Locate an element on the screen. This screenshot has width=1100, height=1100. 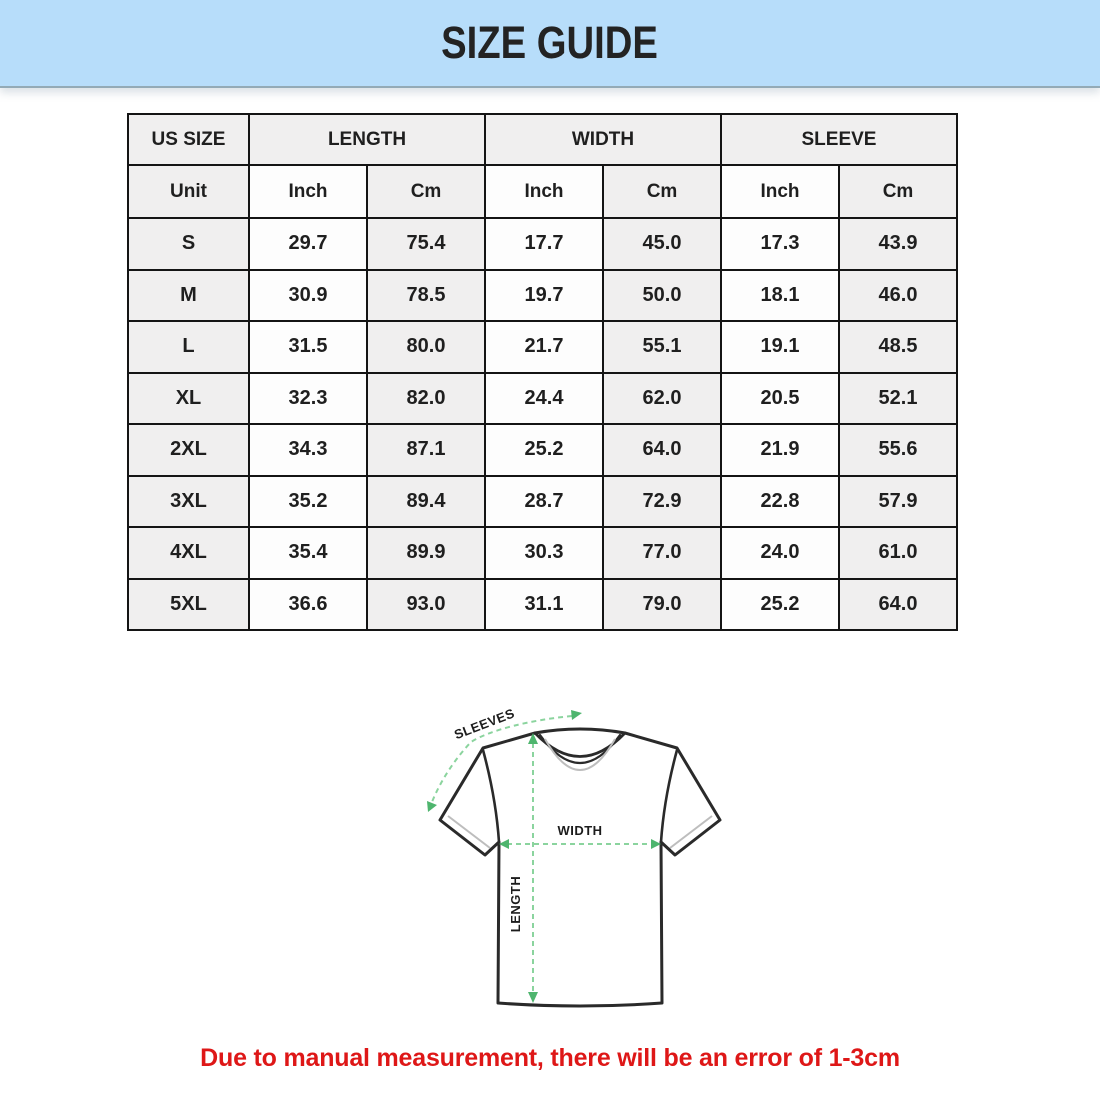
size-cell: 4XL is located at coordinates (188, 553).